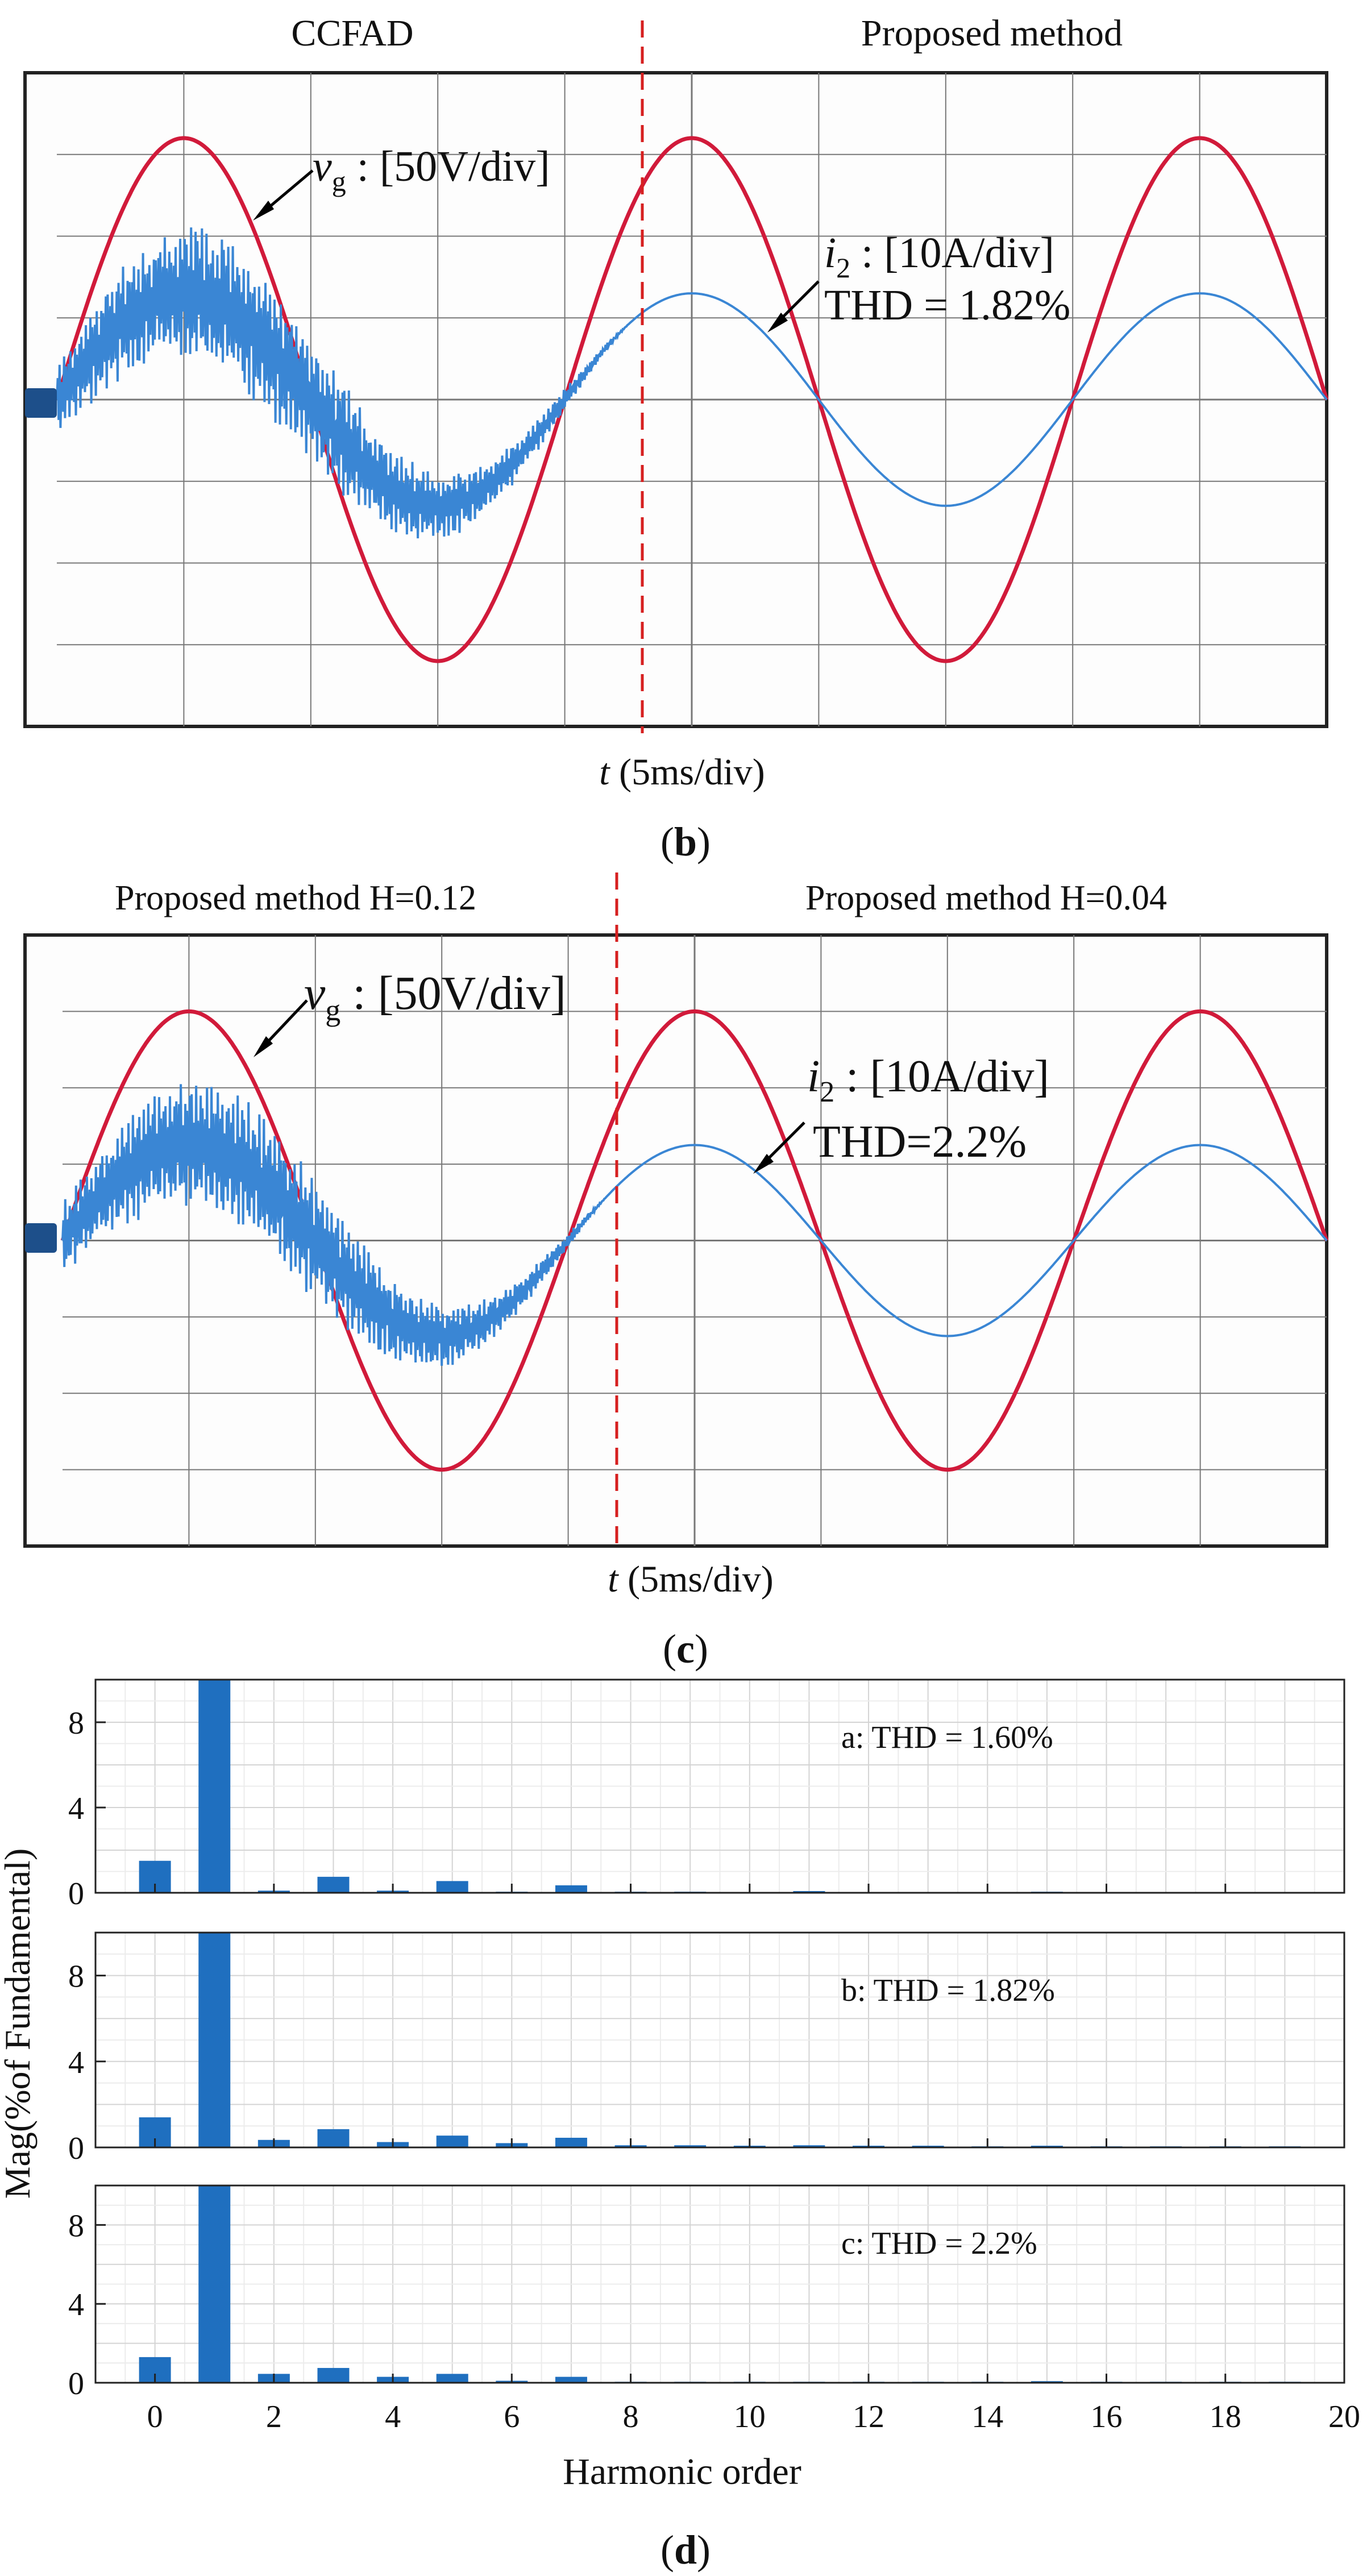  I want to click on panel-b-i2-arrowhead, so click(778, 323).